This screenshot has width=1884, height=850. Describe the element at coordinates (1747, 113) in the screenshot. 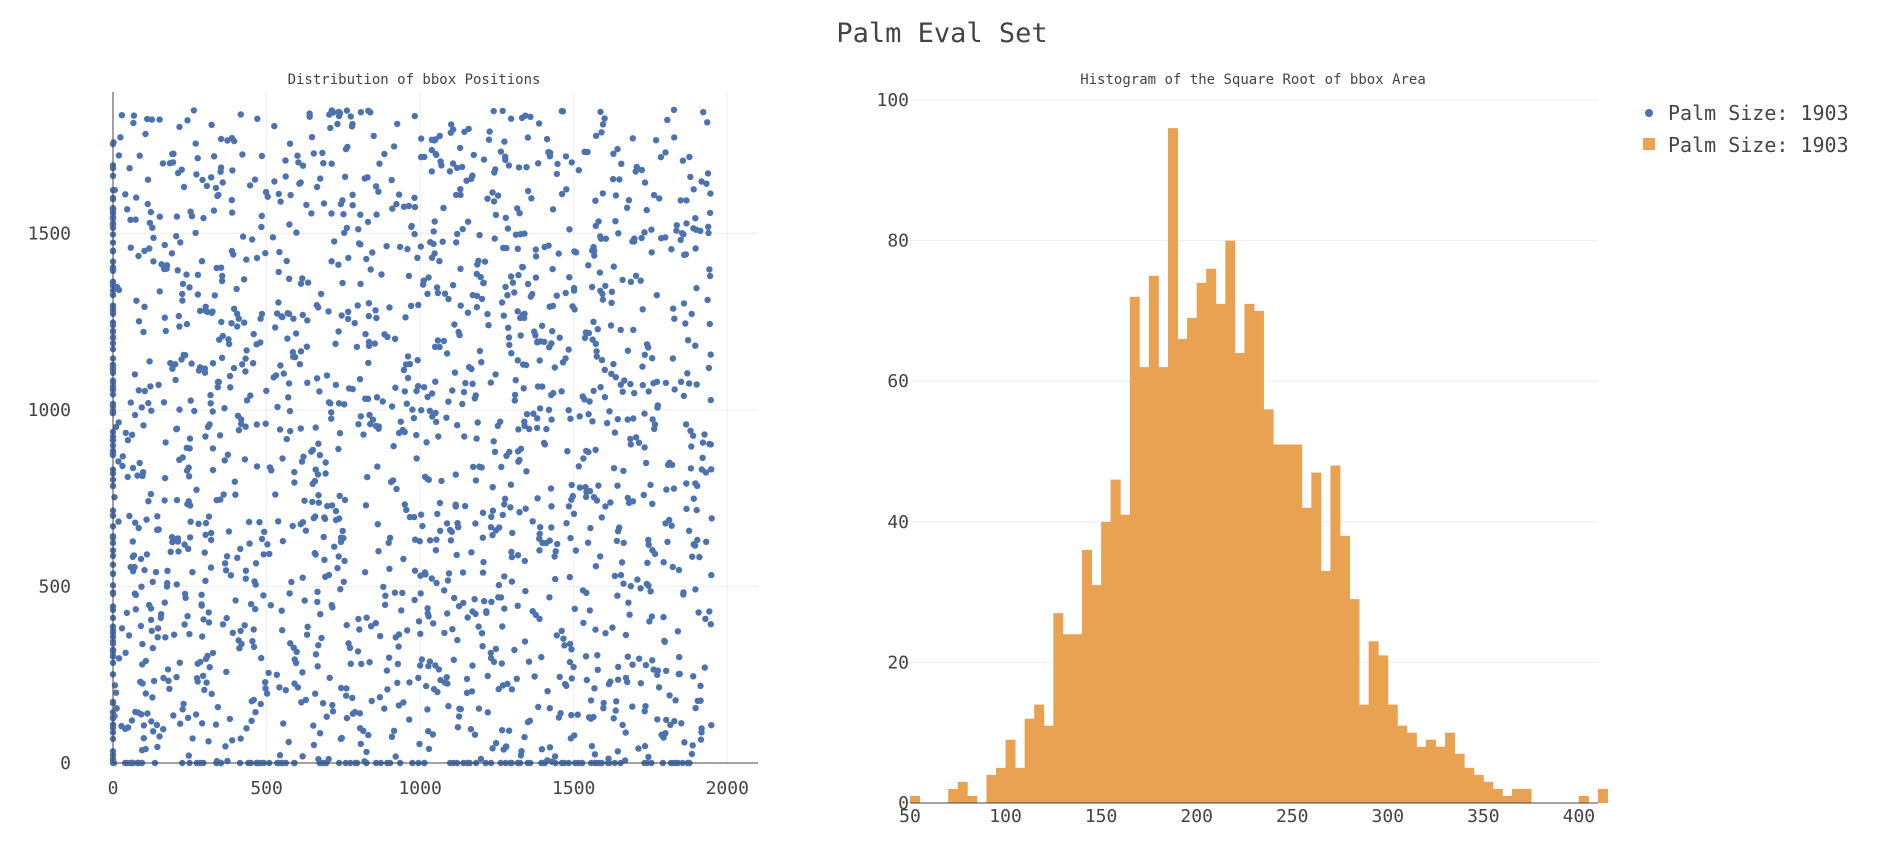

I see `legend-item-scatter: Palm Size: 1903` at that location.